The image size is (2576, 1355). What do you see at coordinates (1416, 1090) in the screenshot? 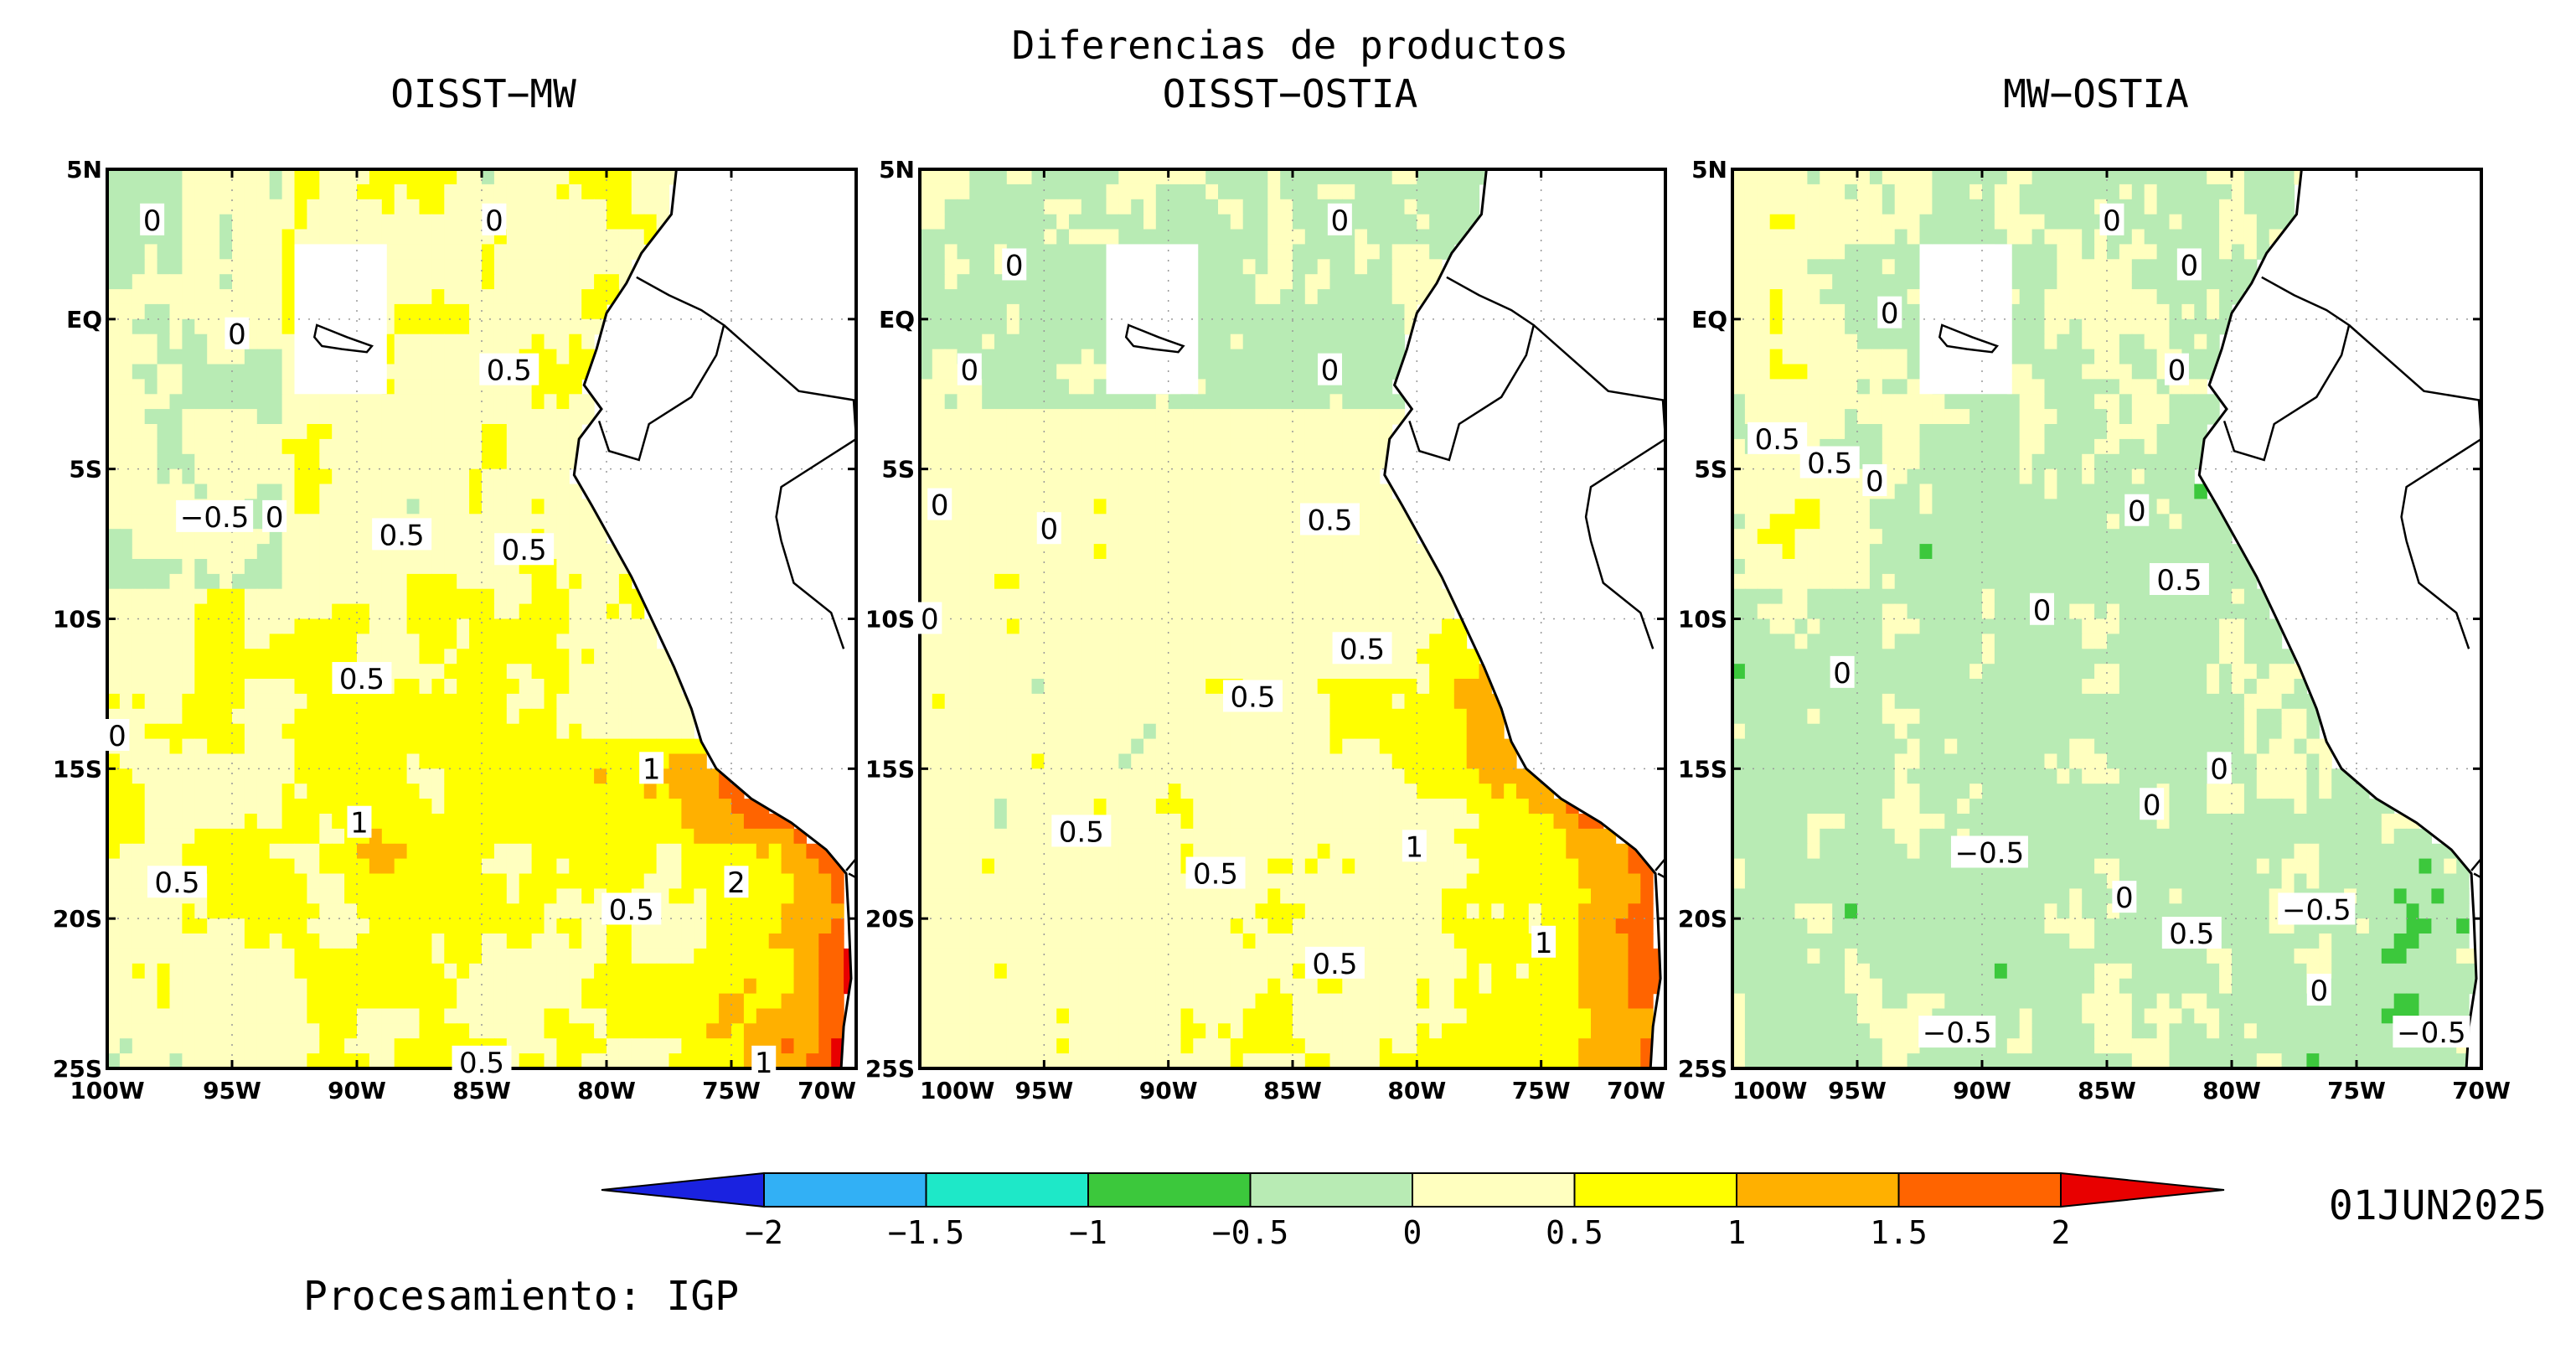
I see `lon-tick-label: 80W` at bounding box center [1416, 1090].